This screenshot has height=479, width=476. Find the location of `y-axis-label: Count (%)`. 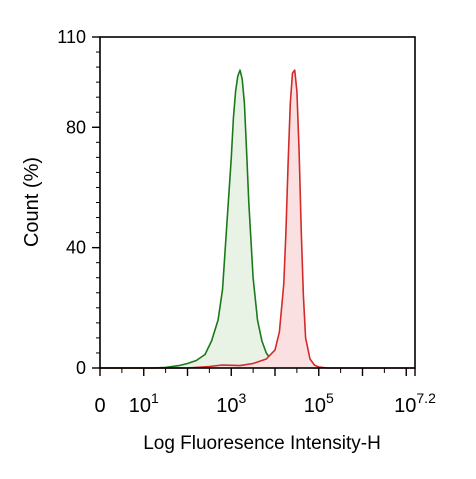

y-axis-label: Count (%) is located at coordinates (32, 202).